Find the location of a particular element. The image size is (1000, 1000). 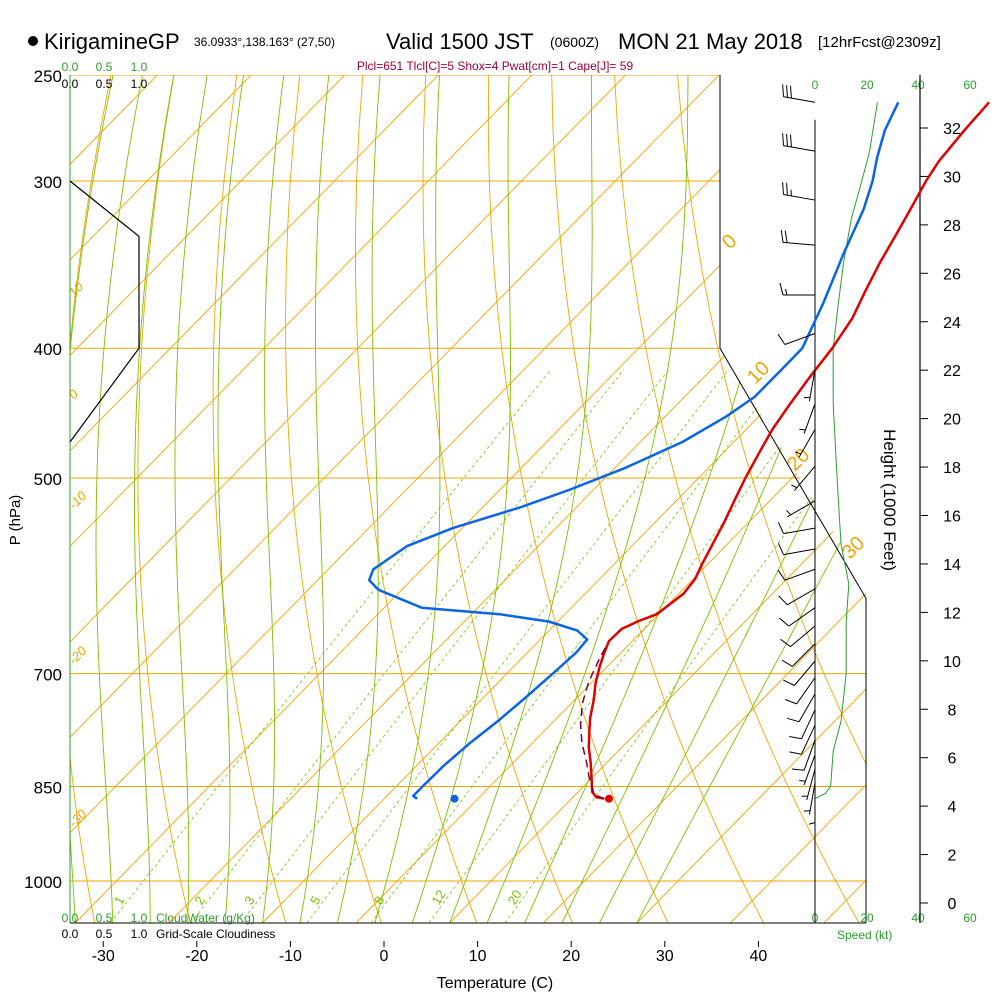

isotherm-line is located at coordinates (844, 499).